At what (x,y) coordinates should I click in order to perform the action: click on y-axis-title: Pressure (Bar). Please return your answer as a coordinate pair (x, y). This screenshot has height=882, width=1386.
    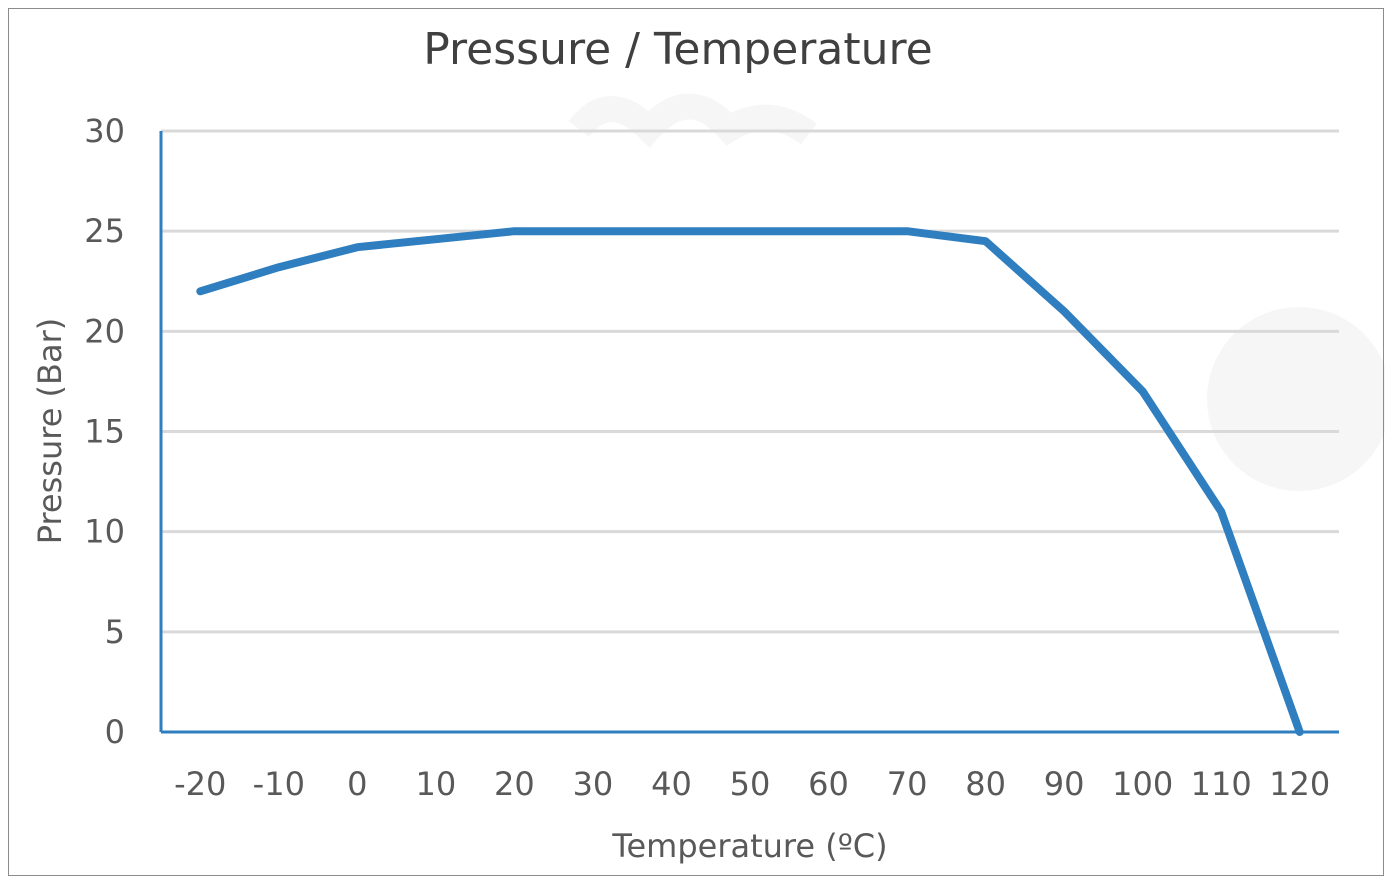
    Looking at the image, I should click on (50, 431).